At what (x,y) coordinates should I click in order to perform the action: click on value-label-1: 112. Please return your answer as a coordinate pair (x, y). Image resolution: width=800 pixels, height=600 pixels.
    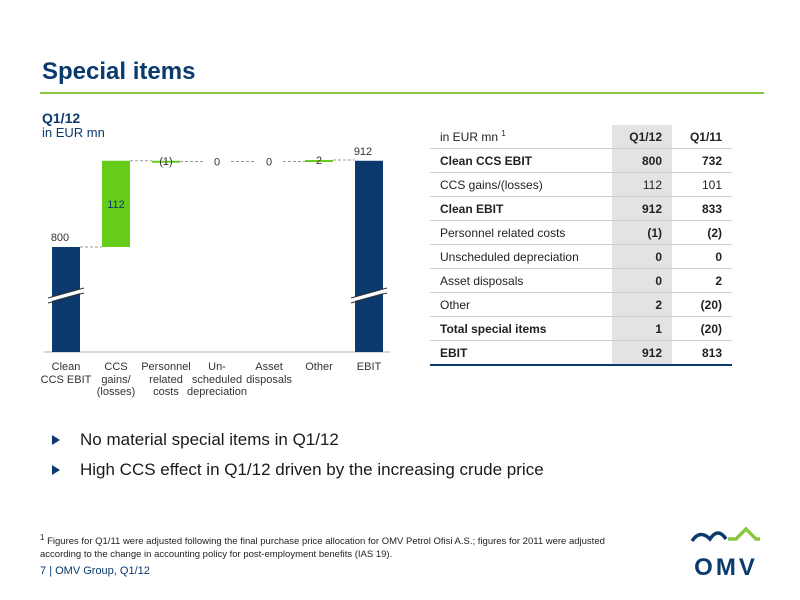
    Looking at the image, I should click on (116, 205).